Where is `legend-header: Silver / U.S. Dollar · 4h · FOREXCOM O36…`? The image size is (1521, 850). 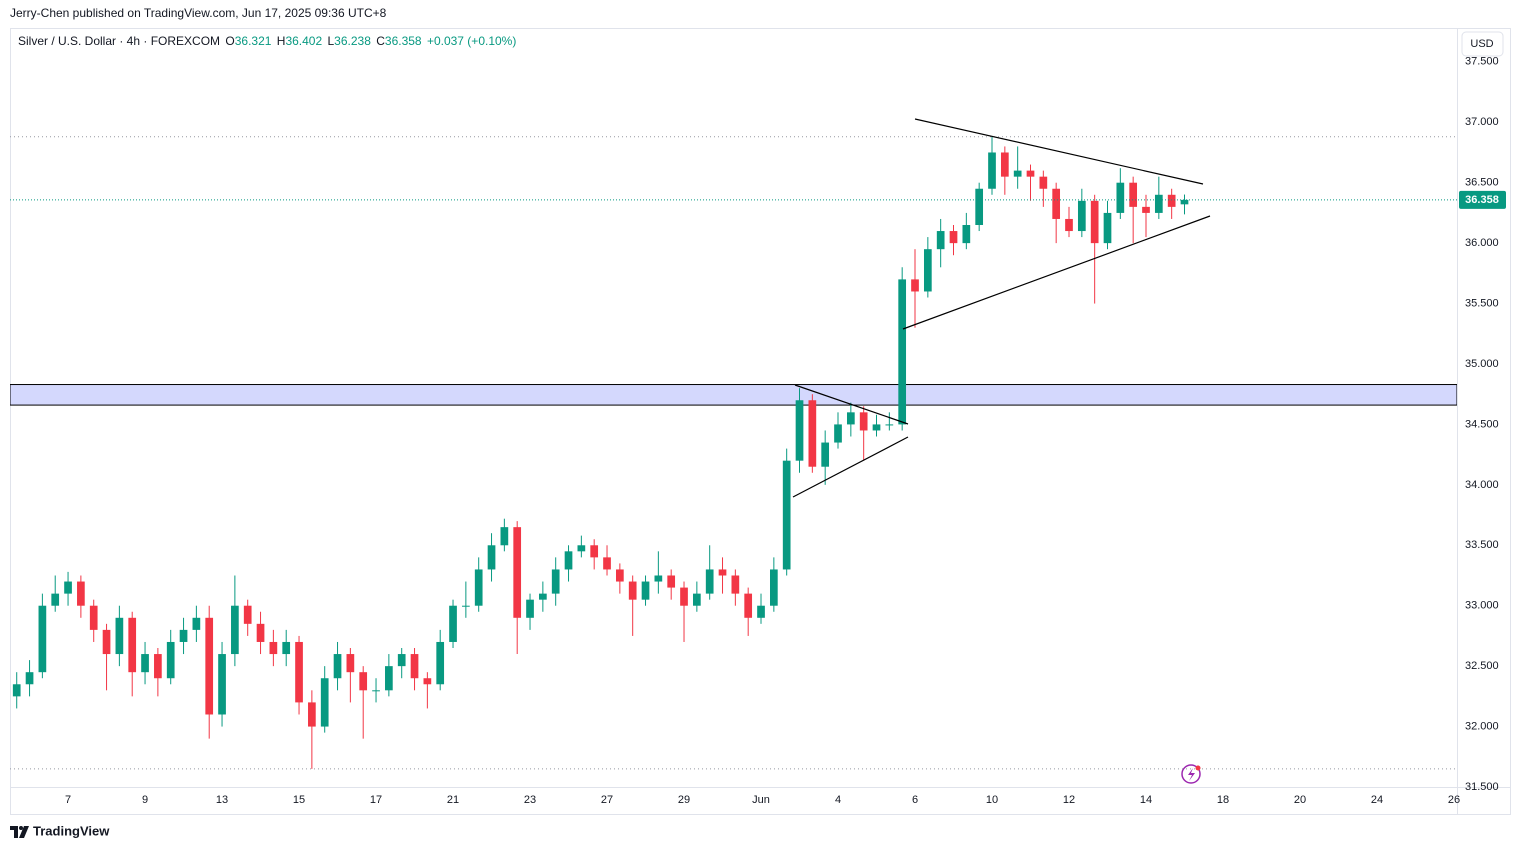
legend-header: Silver / U.S. Dollar · 4h · FOREXCOM O36… is located at coordinates (267, 41).